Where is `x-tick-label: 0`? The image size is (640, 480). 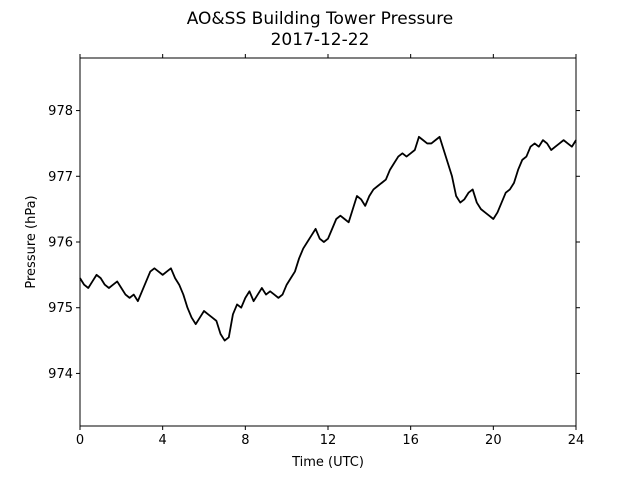 x-tick-label: 0 is located at coordinates (80, 440).